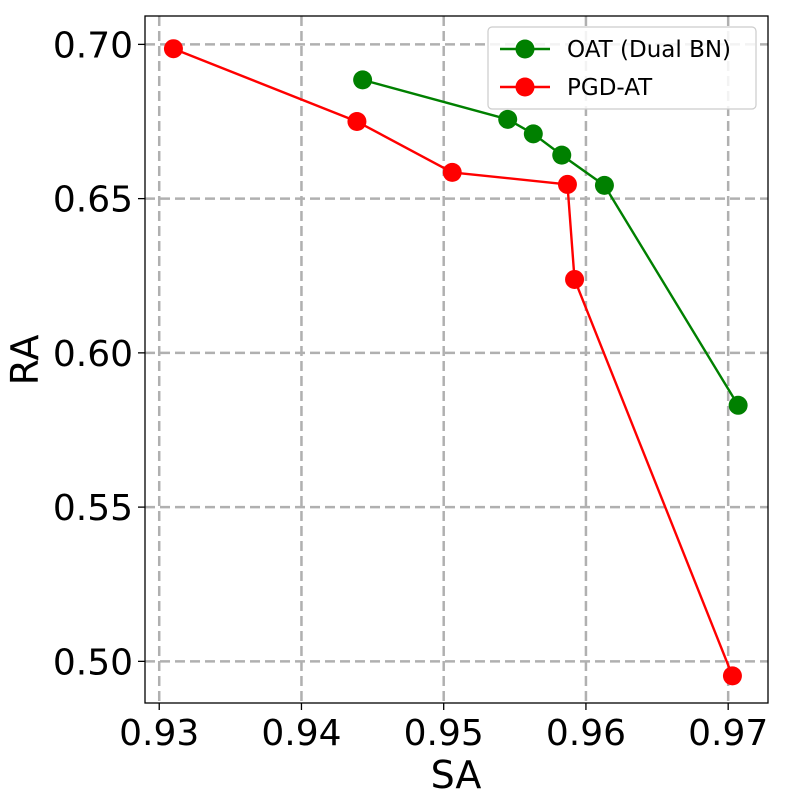  I want to click on x-axis: 0.93 0.94 0.95 0.96 0.97, so click(443, 728).